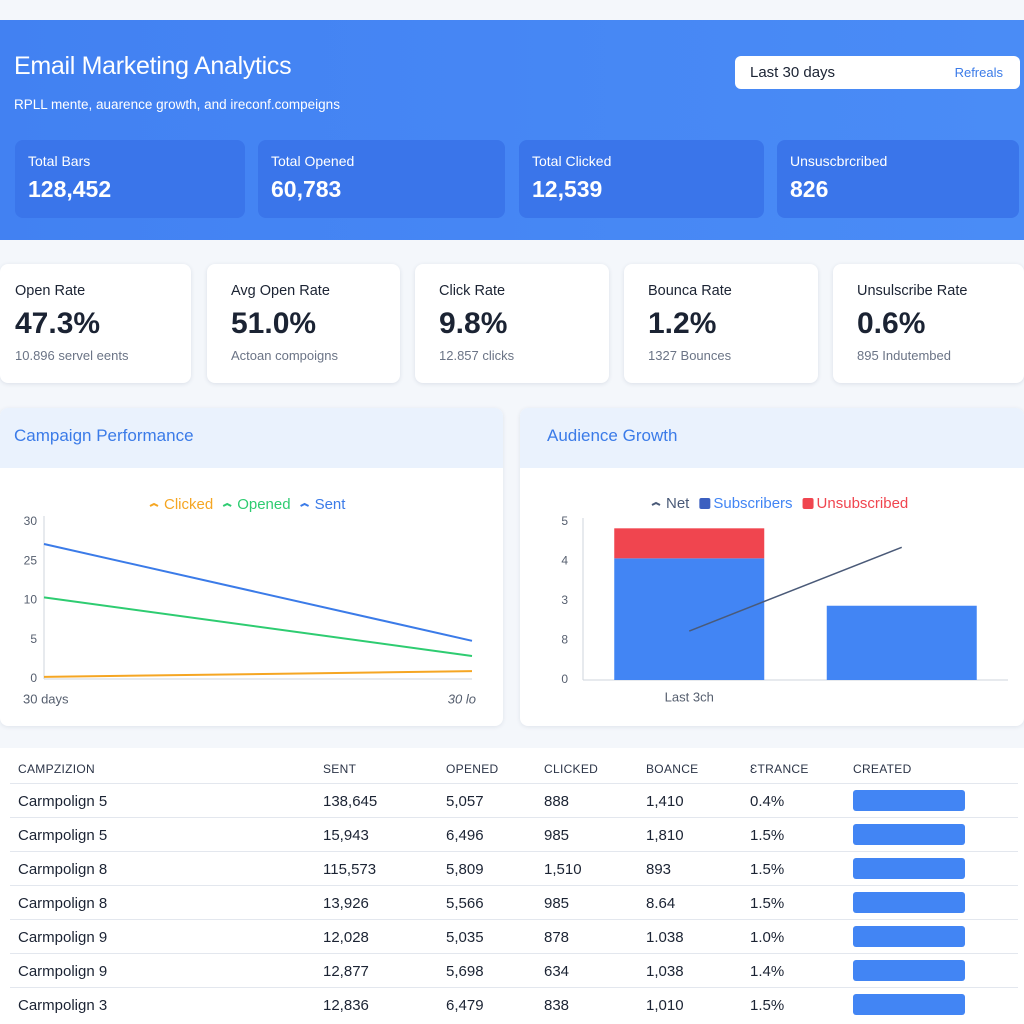 This screenshot has height=1024, width=1024. What do you see at coordinates (839, 161) in the screenshot?
I see `summary-label: Unsuscbrcribed` at bounding box center [839, 161].